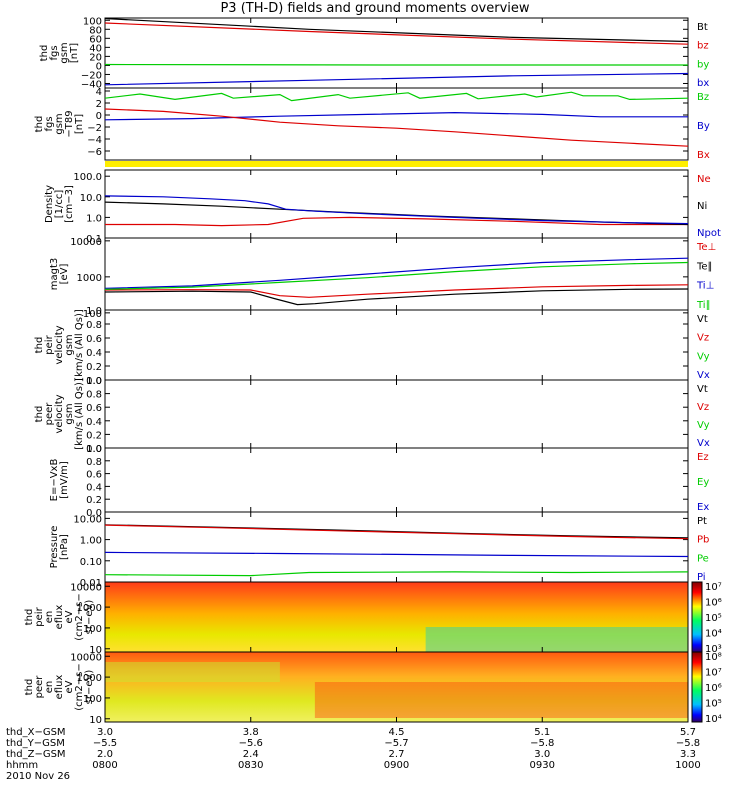 This screenshot has width=750, height=800. Describe the element at coordinates (94, 152) in the screenshot. I see `y-tick-label: −6` at that location.